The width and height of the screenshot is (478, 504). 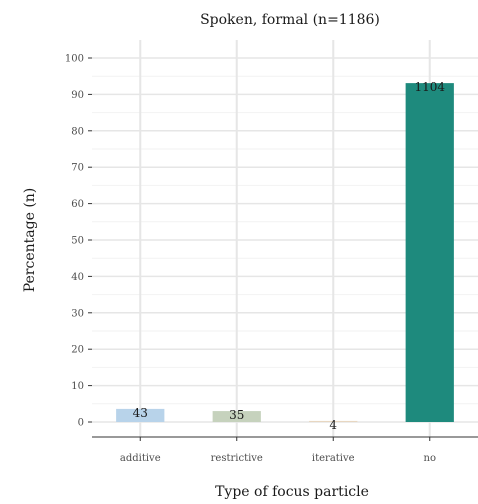 What do you see at coordinates (77, 131) in the screenshot?
I see `y-tick-label: 80` at bounding box center [77, 131].